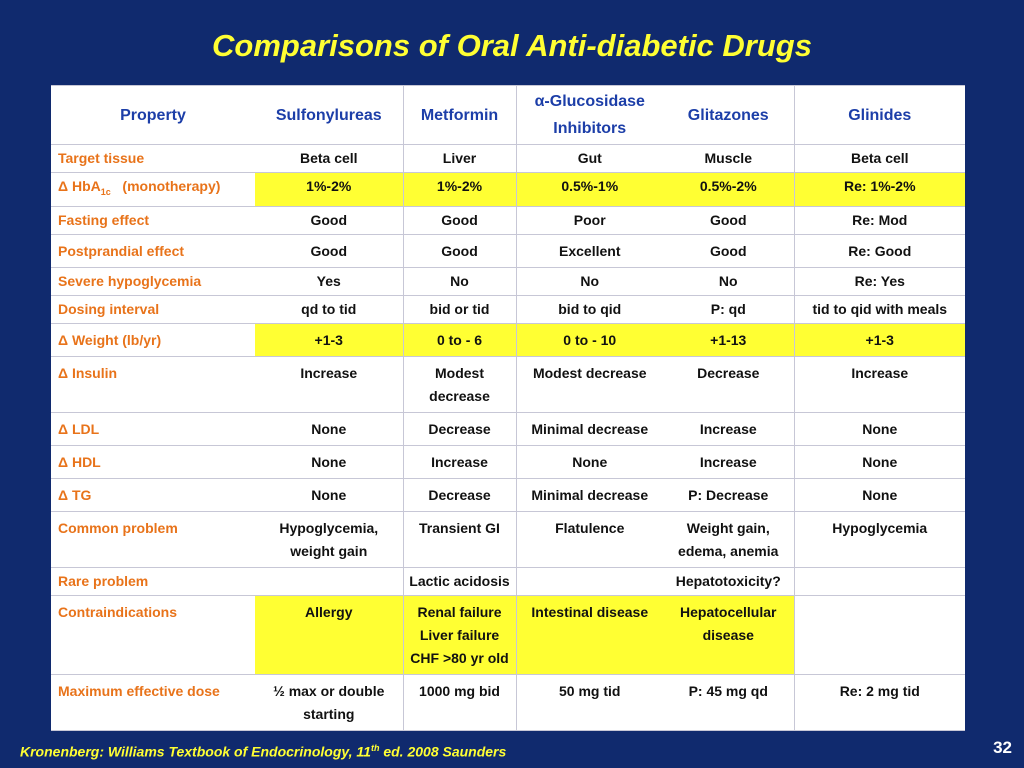 The height and width of the screenshot is (768, 1024). I want to click on table-cell: 0 to - 10, so click(589, 339).